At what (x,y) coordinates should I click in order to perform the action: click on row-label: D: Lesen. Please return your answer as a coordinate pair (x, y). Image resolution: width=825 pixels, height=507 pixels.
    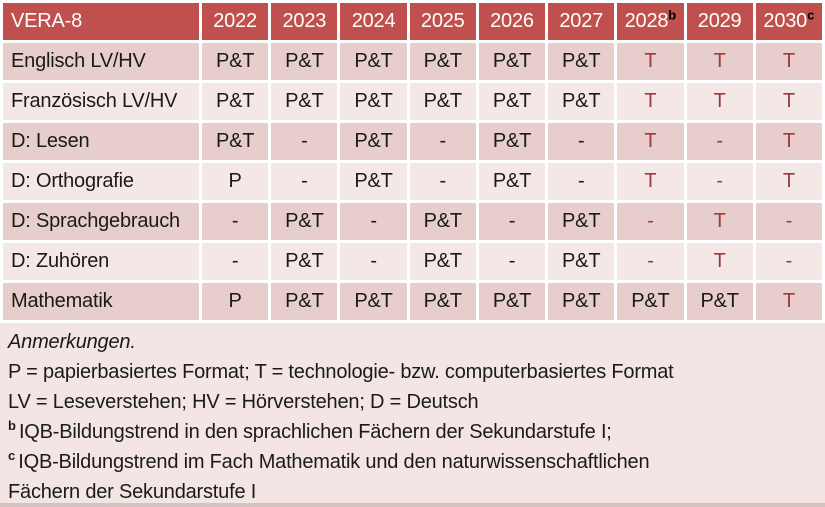
    Looking at the image, I should click on (101, 141).